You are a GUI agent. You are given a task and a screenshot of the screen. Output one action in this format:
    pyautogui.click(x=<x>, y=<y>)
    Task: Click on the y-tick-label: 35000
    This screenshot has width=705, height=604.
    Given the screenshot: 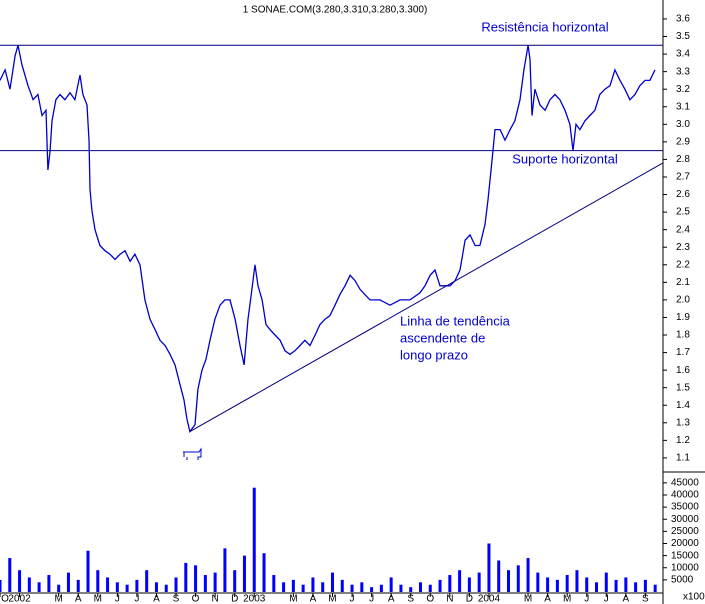 What is the action you would take?
    pyautogui.click(x=685, y=507)
    